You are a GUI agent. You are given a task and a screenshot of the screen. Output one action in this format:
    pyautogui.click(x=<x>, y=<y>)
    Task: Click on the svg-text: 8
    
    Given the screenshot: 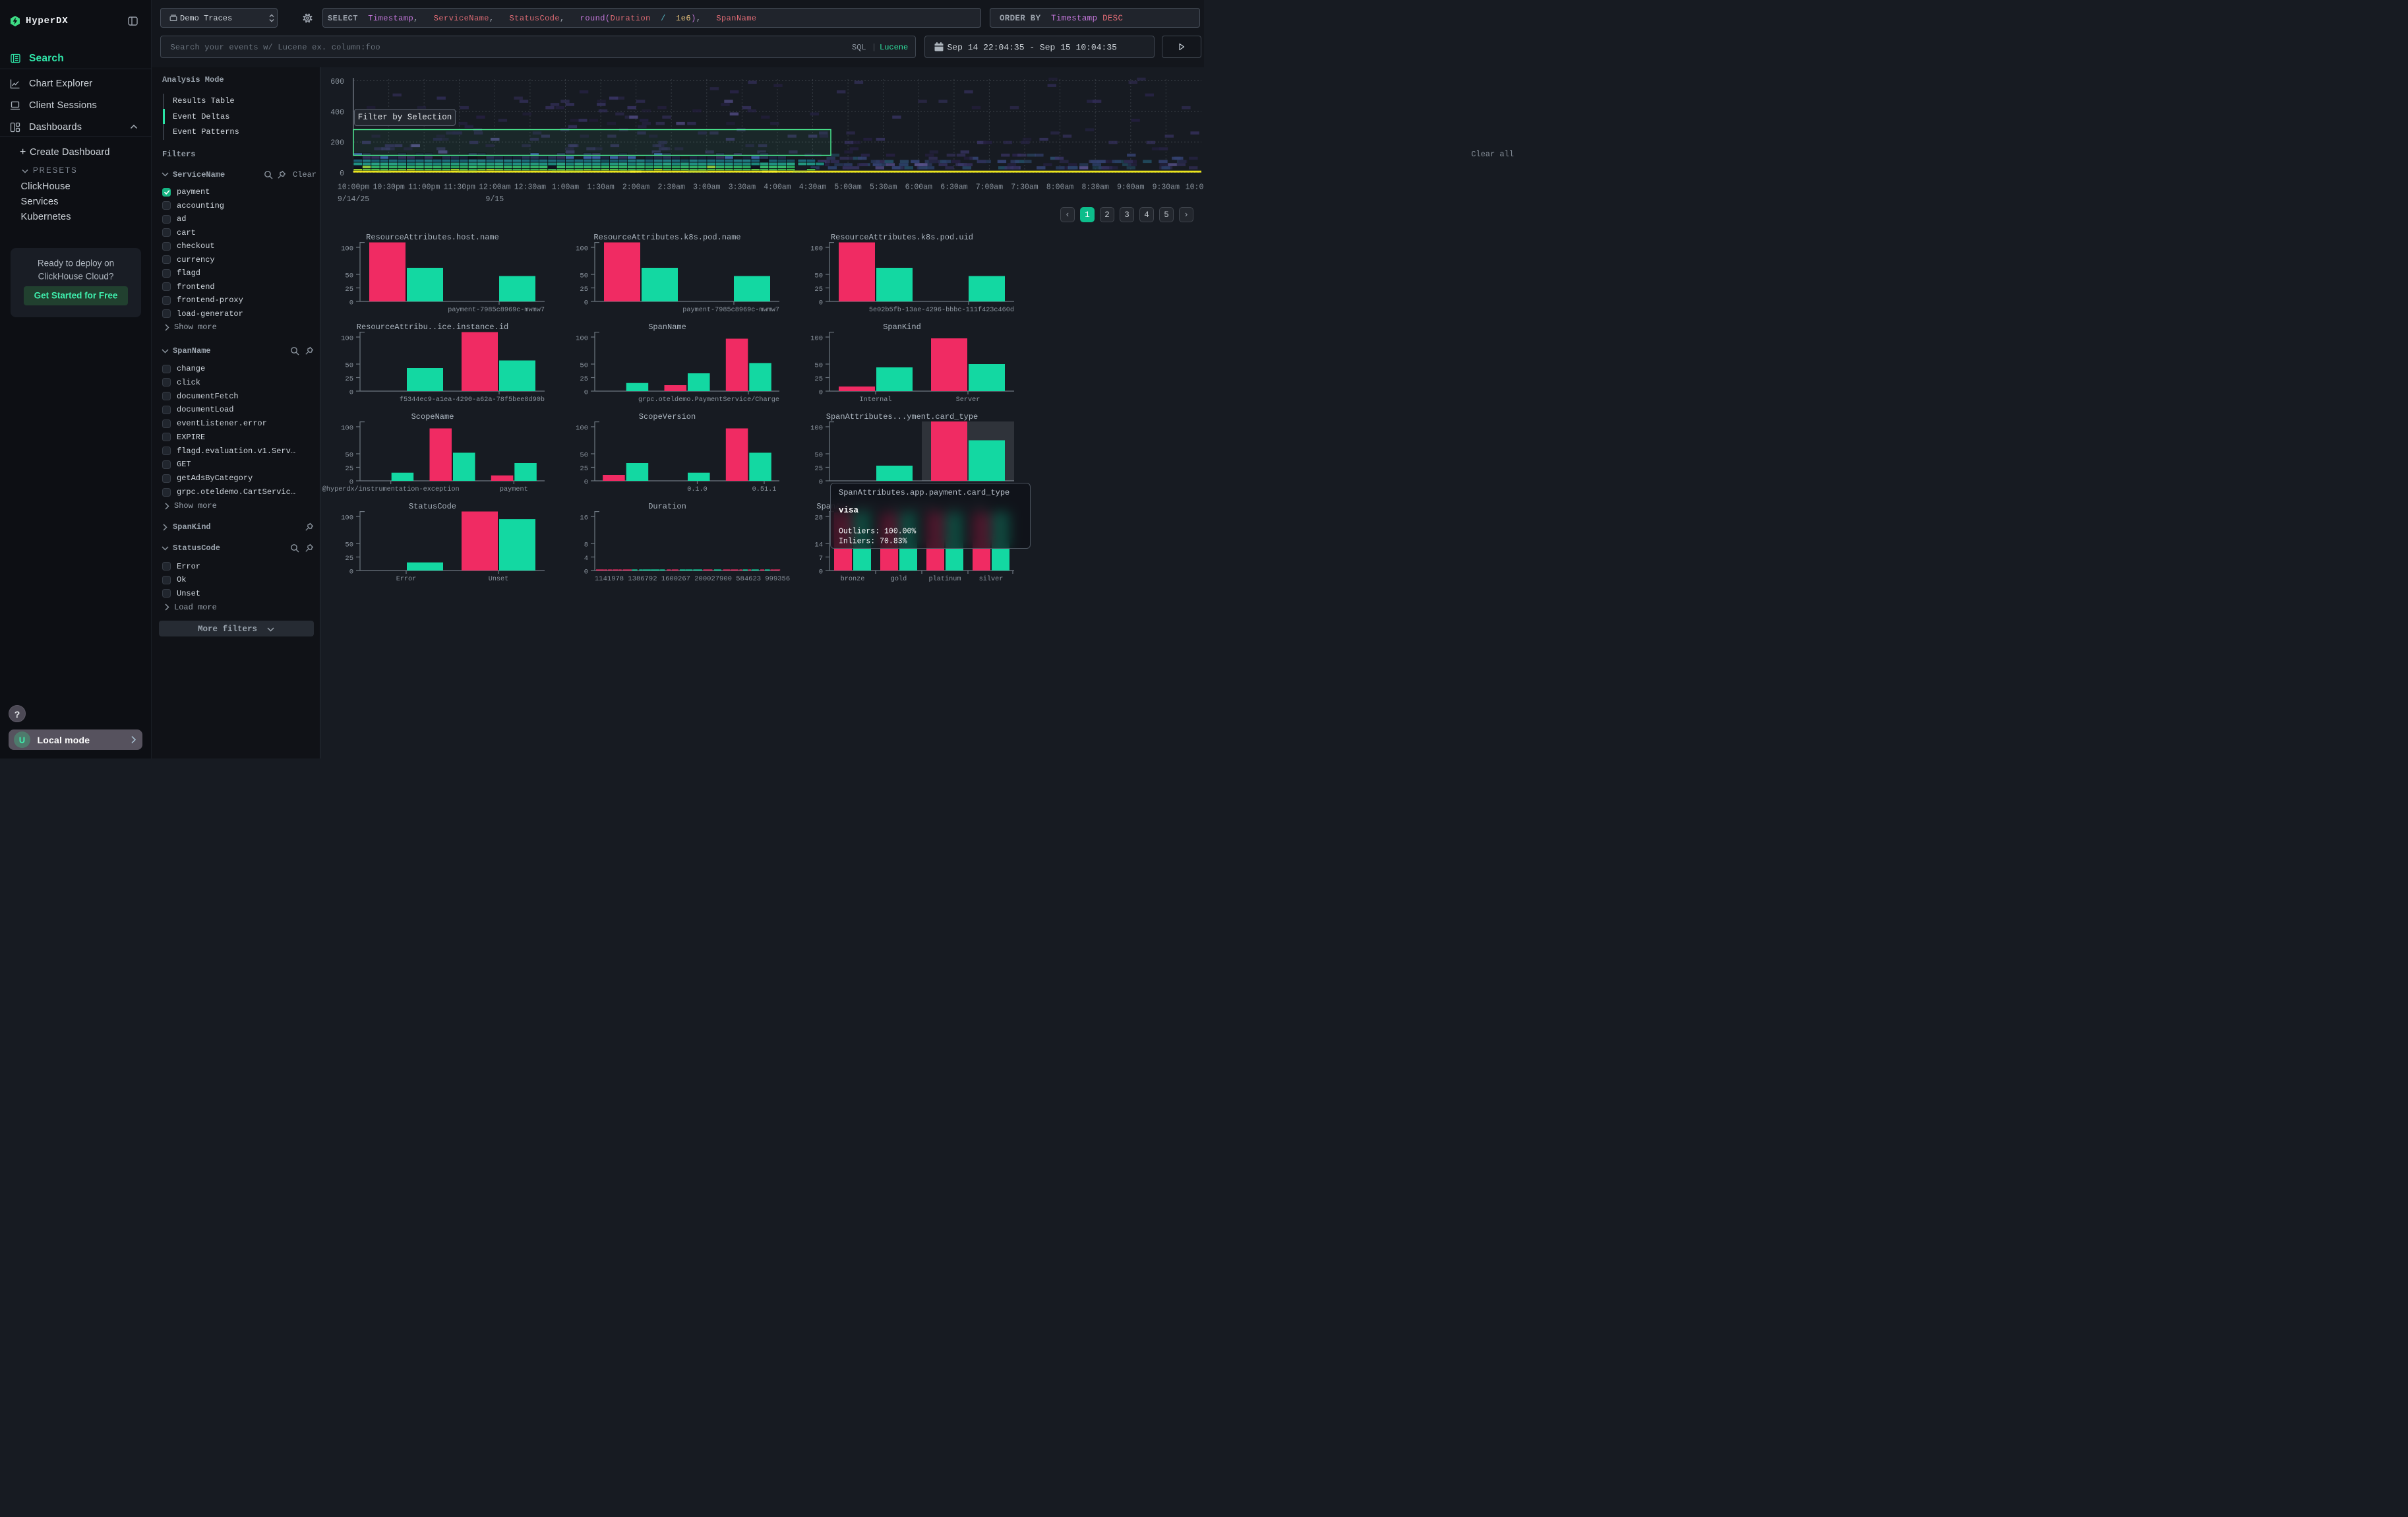 What is the action you would take?
    pyautogui.click(x=586, y=545)
    